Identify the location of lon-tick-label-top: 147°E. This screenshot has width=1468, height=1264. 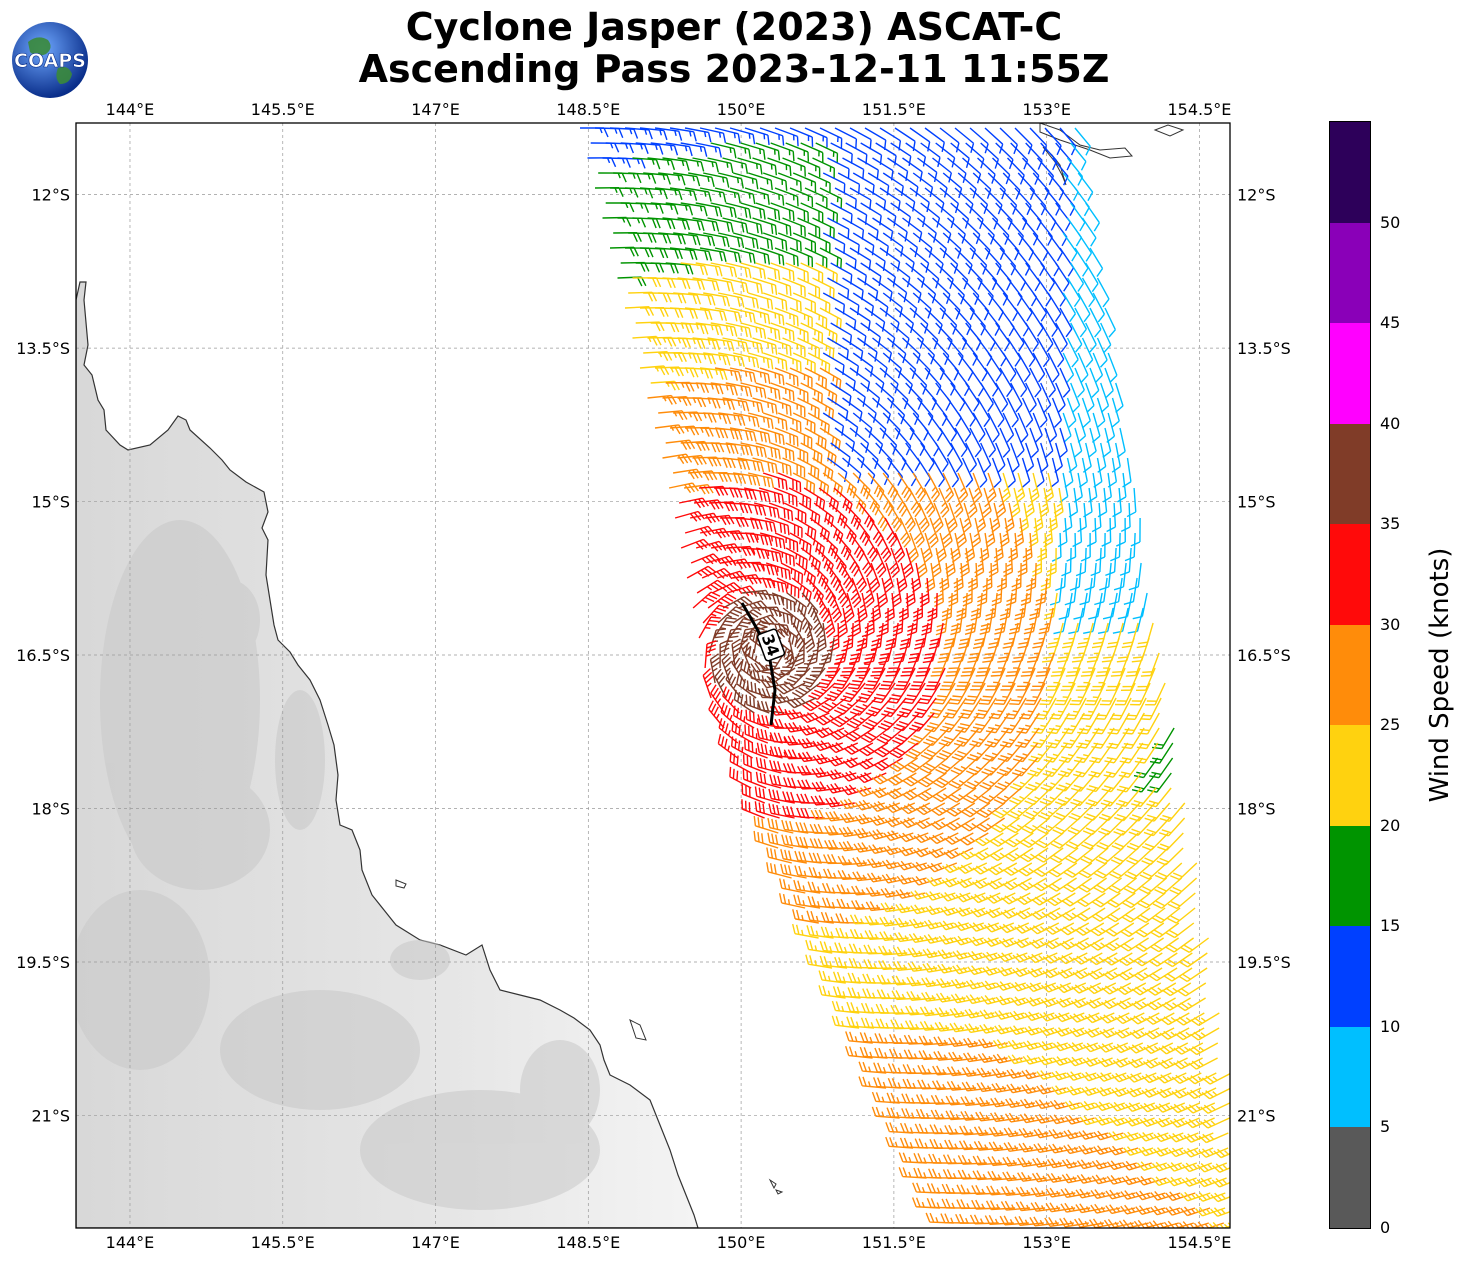
(435, 109).